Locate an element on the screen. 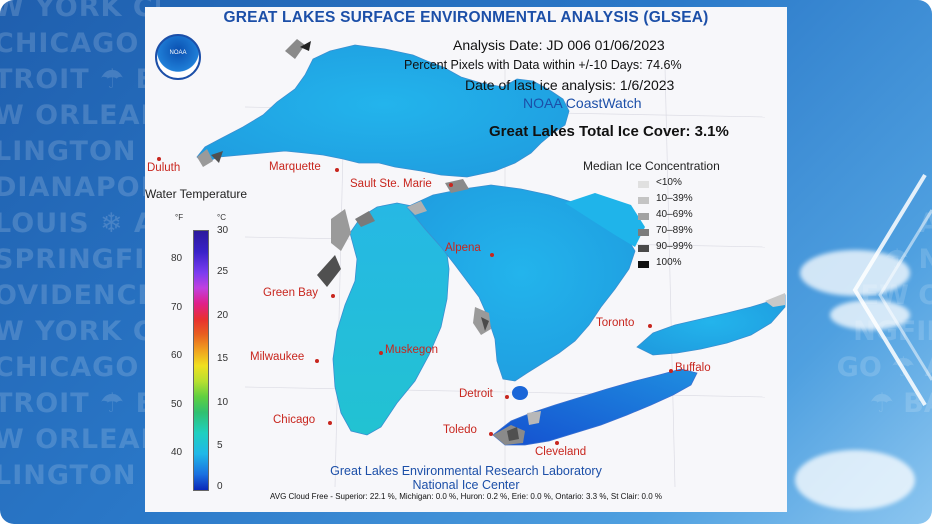 Image resolution: width=932 pixels, height=524 pixels. last-ice-analysis: Date of last ice analysis: 1/6/2023 is located at coordinates (570, 85).